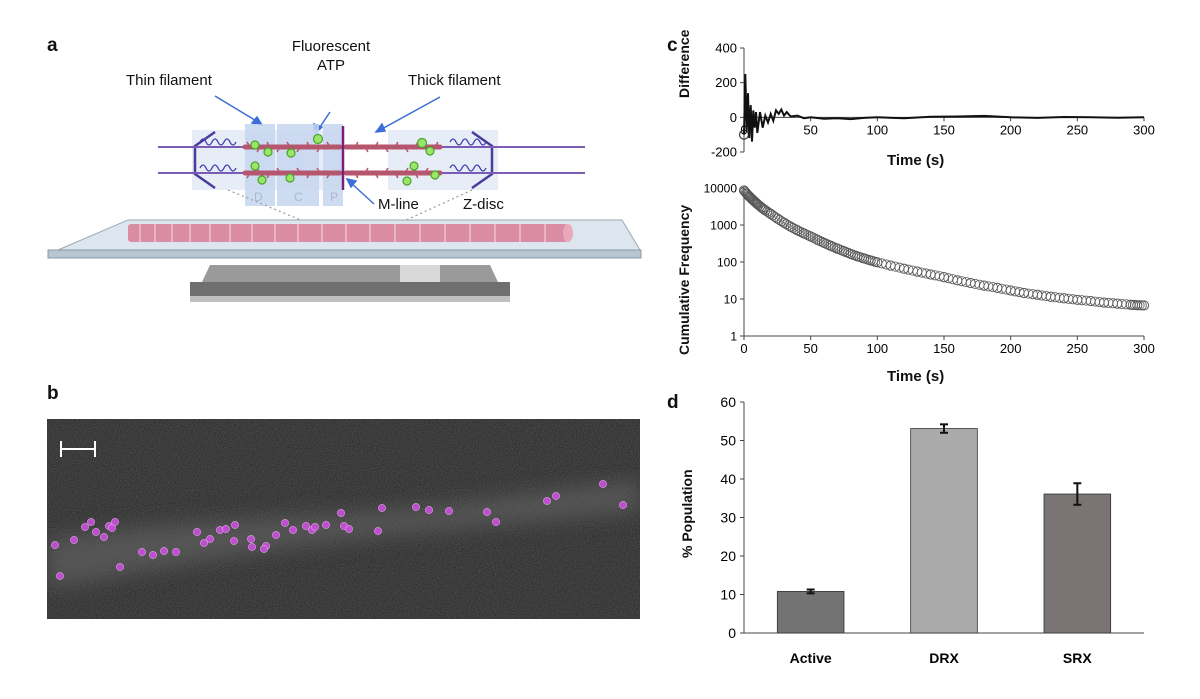 This screenshot has height=699, width=1200. What do you see at coordinates (723, 226) in the screenshot?
I see `y-tick-label: 1000` at bounding box center [723, 226].